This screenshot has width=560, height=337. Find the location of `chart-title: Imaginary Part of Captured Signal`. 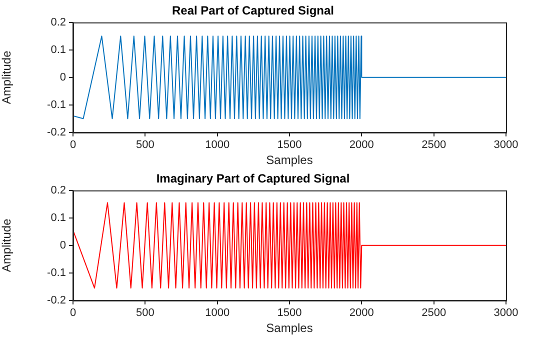

chart-title: Imaginary Part of Captured Signal is located at coordinates (253, 179).